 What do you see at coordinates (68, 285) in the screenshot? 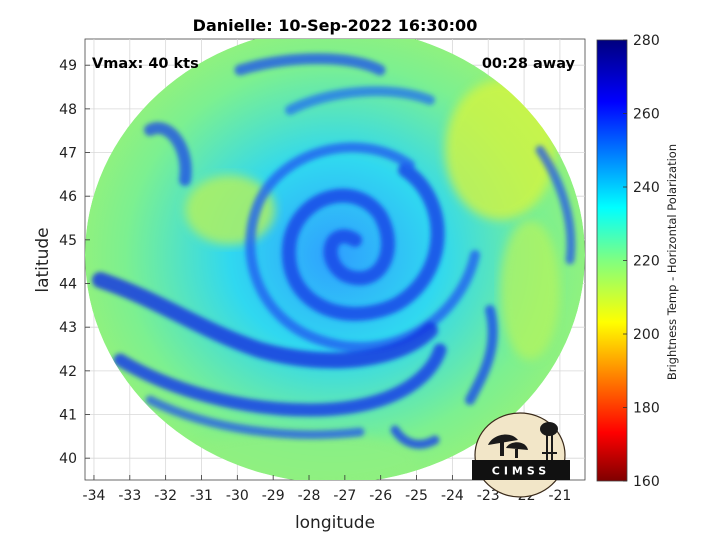
I see `y-tick-label: 44` at bounding box center [68, 285].